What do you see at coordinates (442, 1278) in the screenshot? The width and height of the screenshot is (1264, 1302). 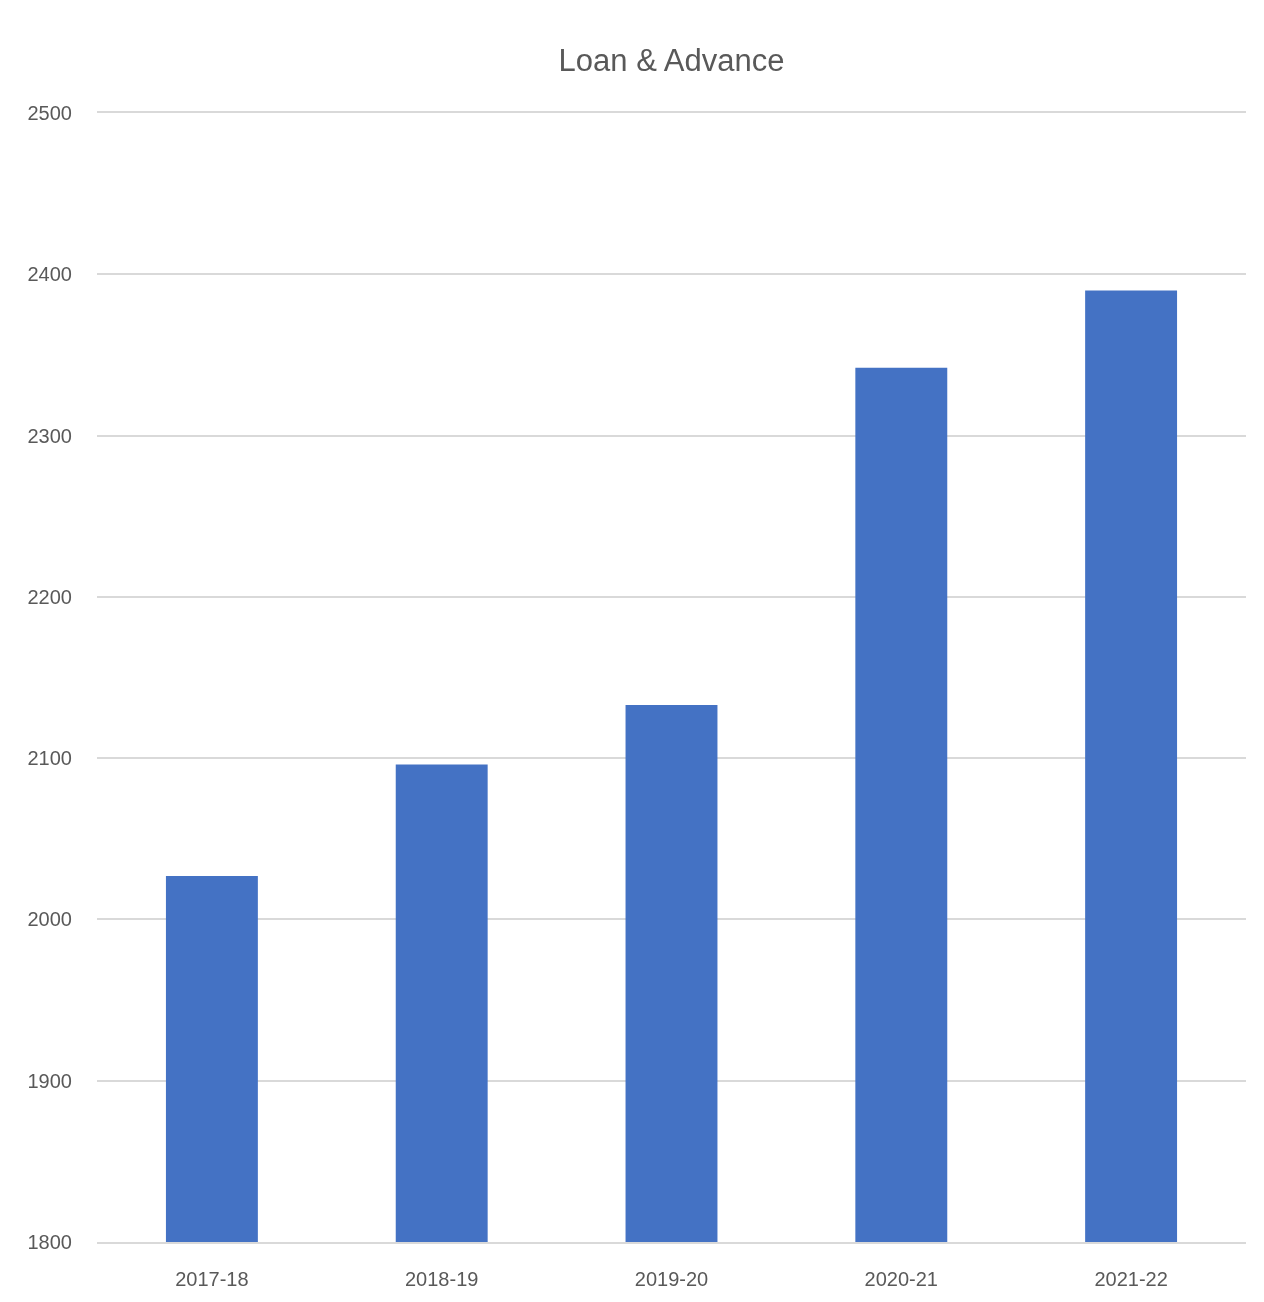 I see `x-tick-label: 2018-19` at bounding box center [442, 1278].